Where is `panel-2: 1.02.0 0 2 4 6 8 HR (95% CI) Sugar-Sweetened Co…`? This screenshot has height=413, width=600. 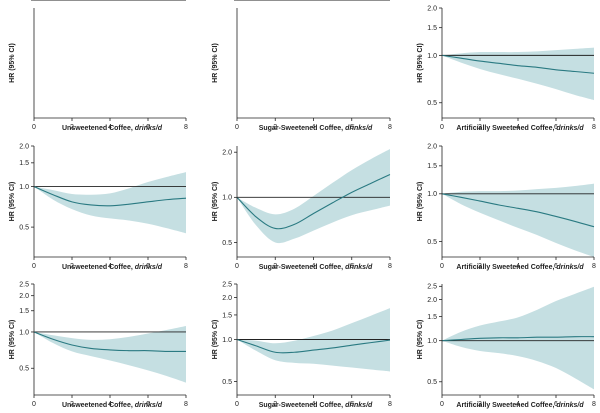
panel-2: 1.02.0 0 2 4 6 8 HR (95% CI) Sugar-Sweetened Co… is located at coordinates (302, 66).